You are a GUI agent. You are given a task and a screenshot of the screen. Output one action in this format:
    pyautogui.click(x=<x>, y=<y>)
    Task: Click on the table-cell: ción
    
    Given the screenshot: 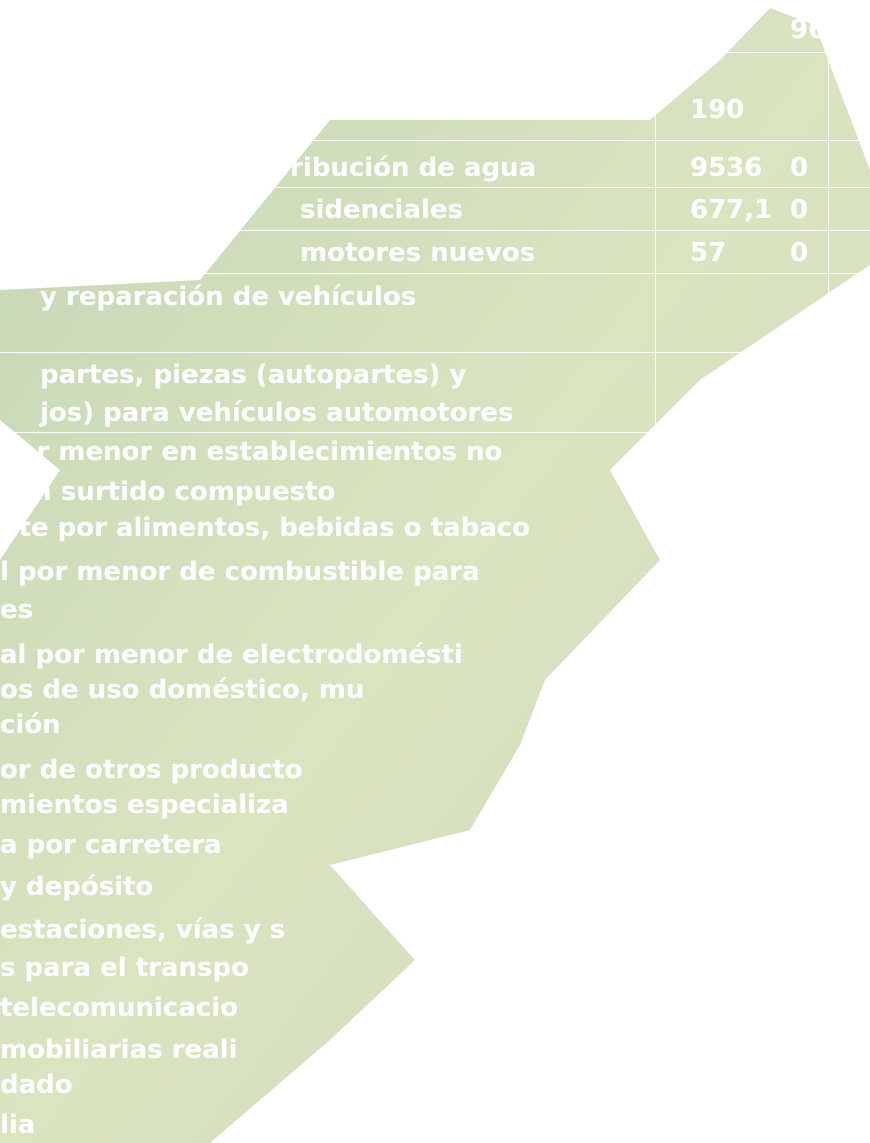 What is the action you would take?
    pyautogui.click(x=30, y=725)
    